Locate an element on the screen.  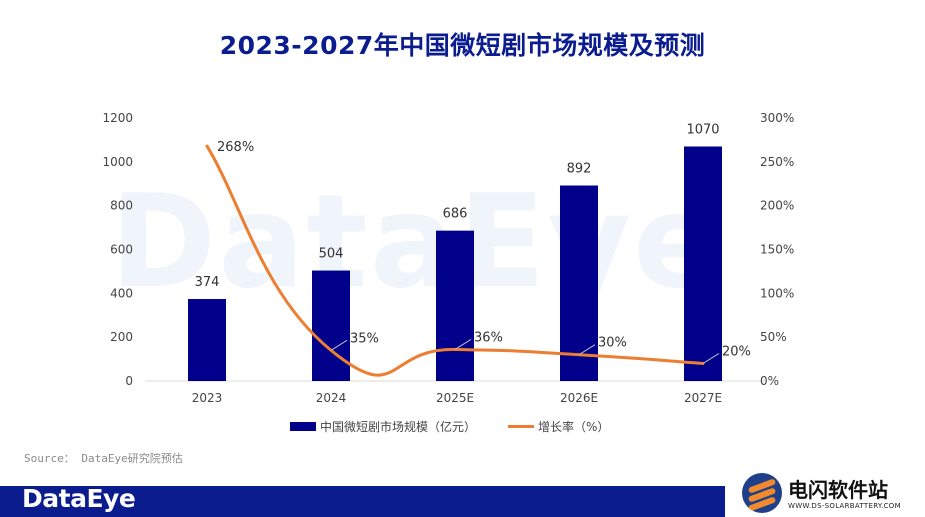
y-right-tick-label: 250% is located at coordinates (777, 162).